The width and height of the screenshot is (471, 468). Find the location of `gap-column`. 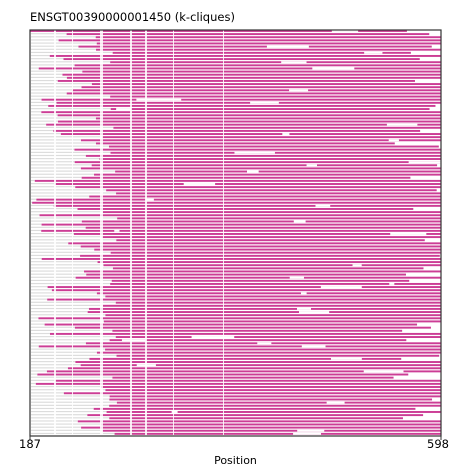

gap-column is located at coordinates (173, 233).